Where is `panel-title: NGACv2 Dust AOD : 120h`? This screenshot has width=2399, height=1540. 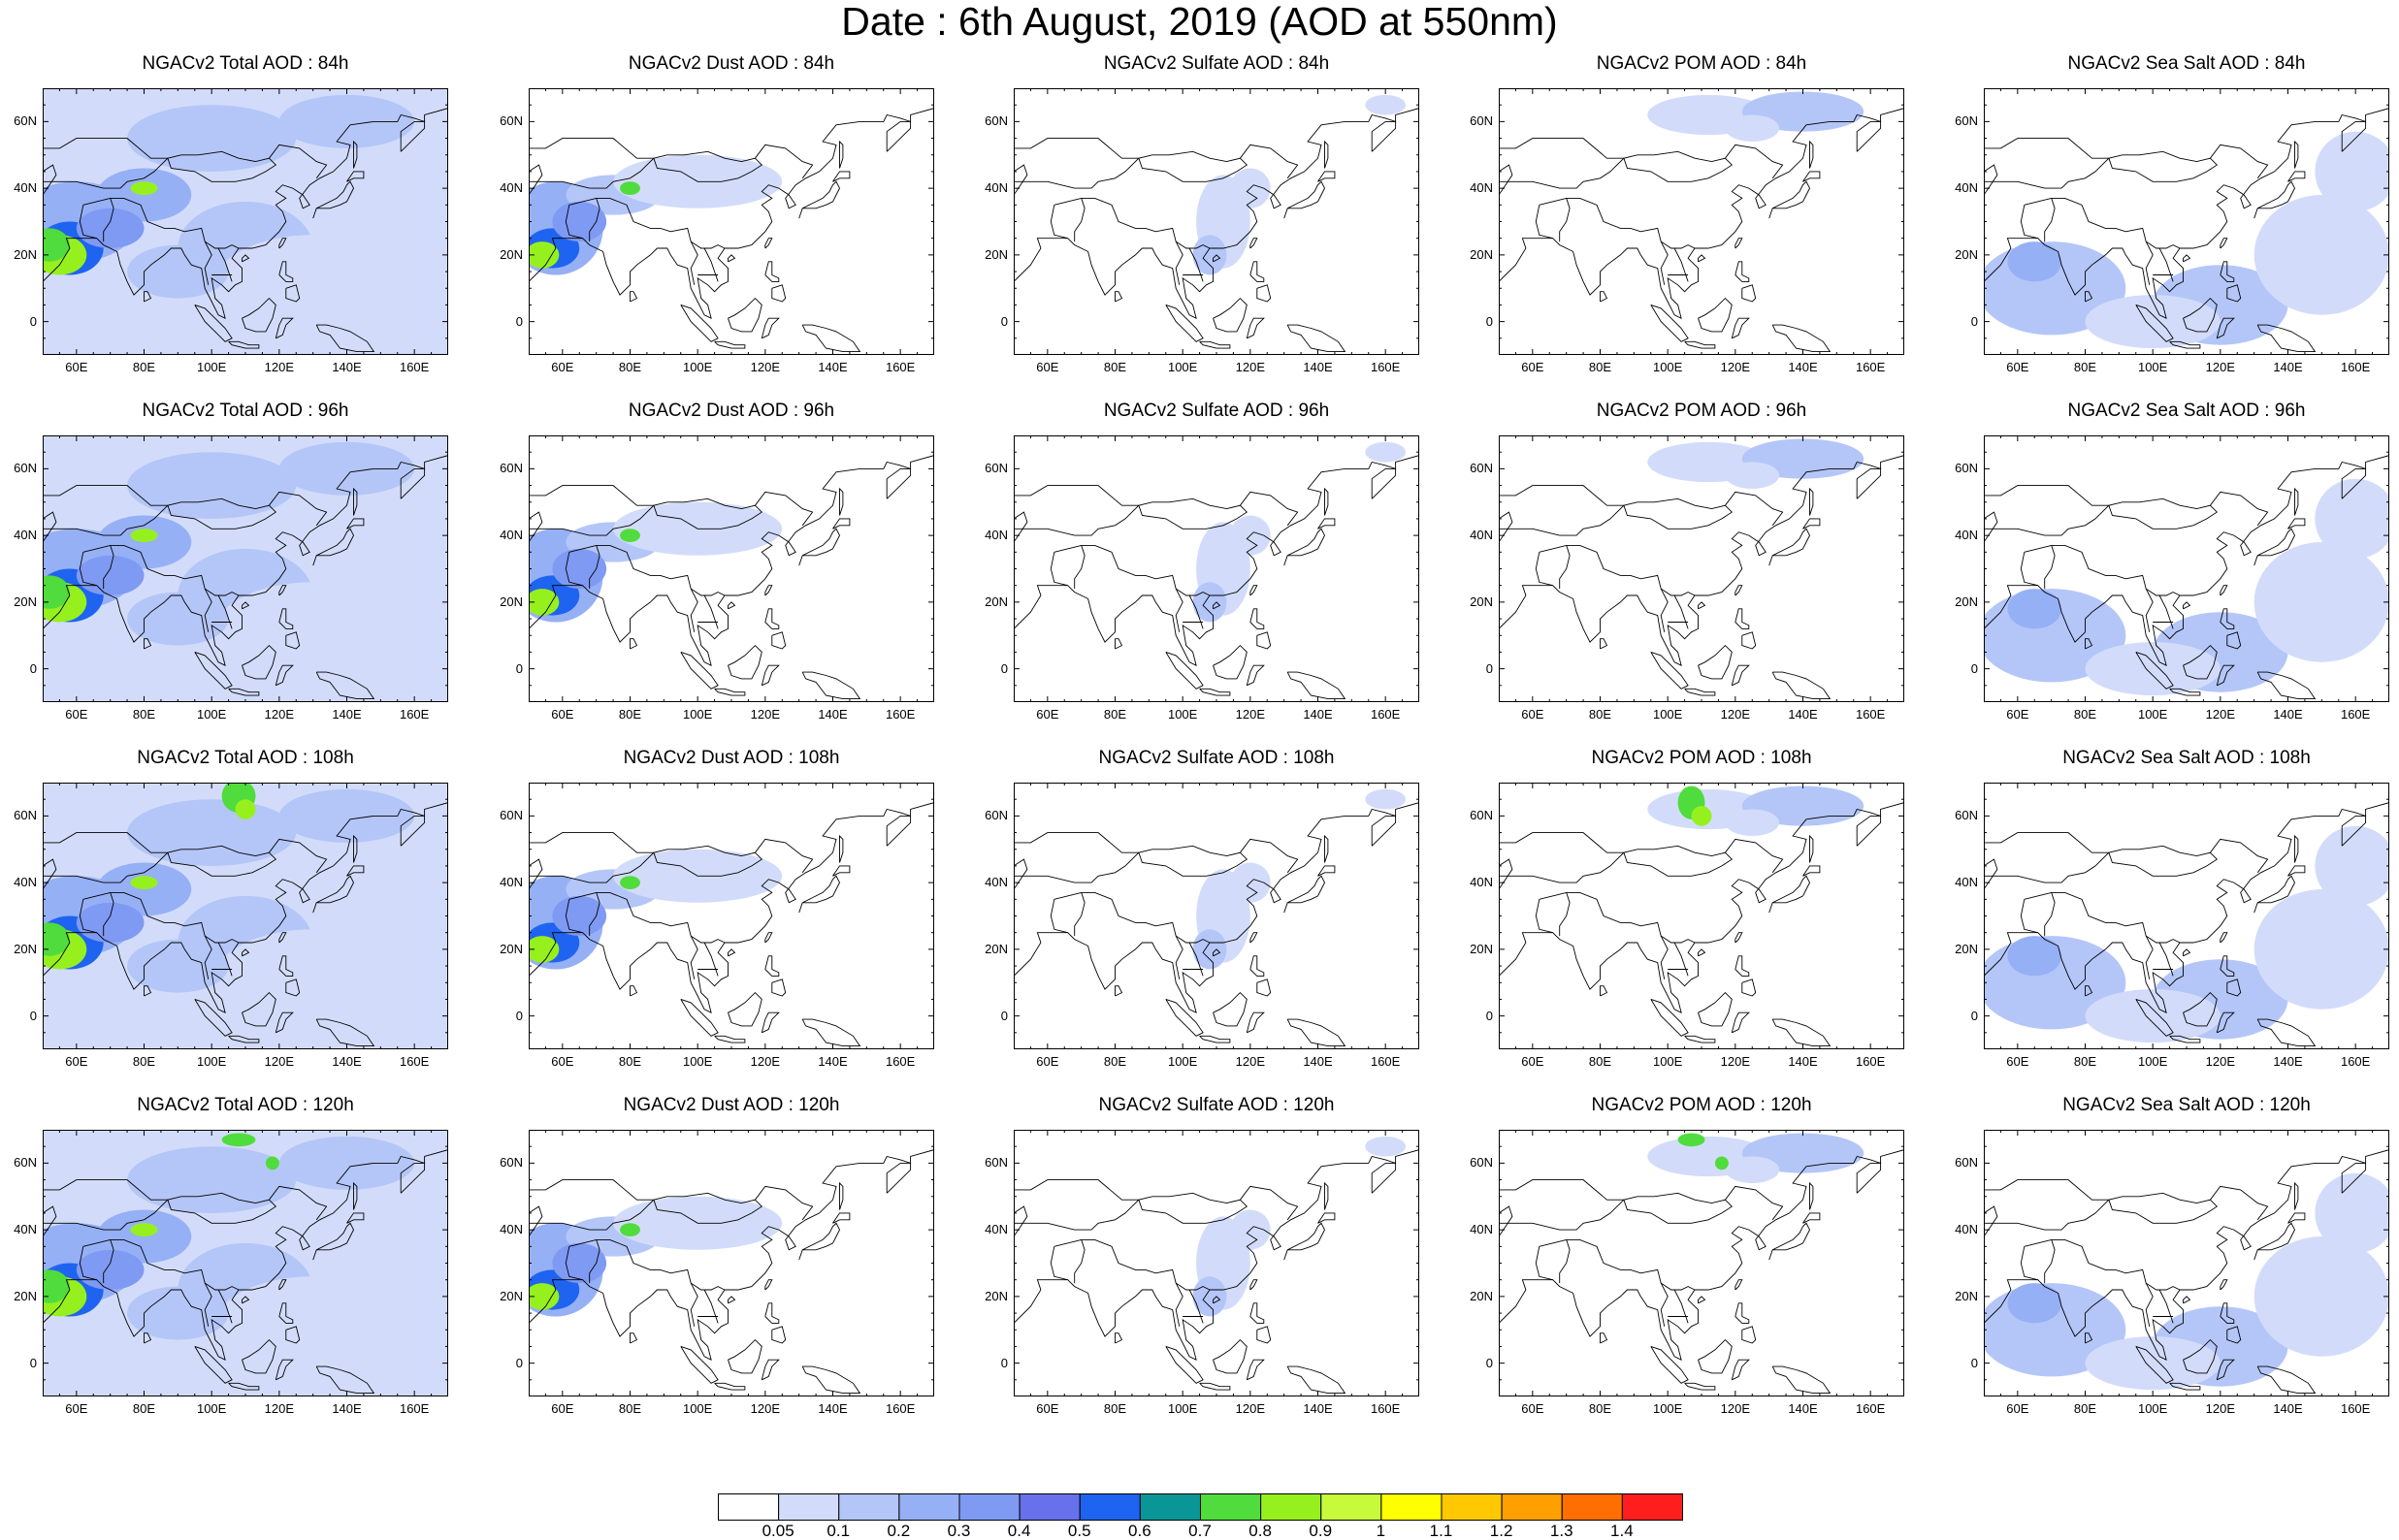
panel-title: NGACv2 Dust AOD : 120h is located at coordinates (732, 1105).